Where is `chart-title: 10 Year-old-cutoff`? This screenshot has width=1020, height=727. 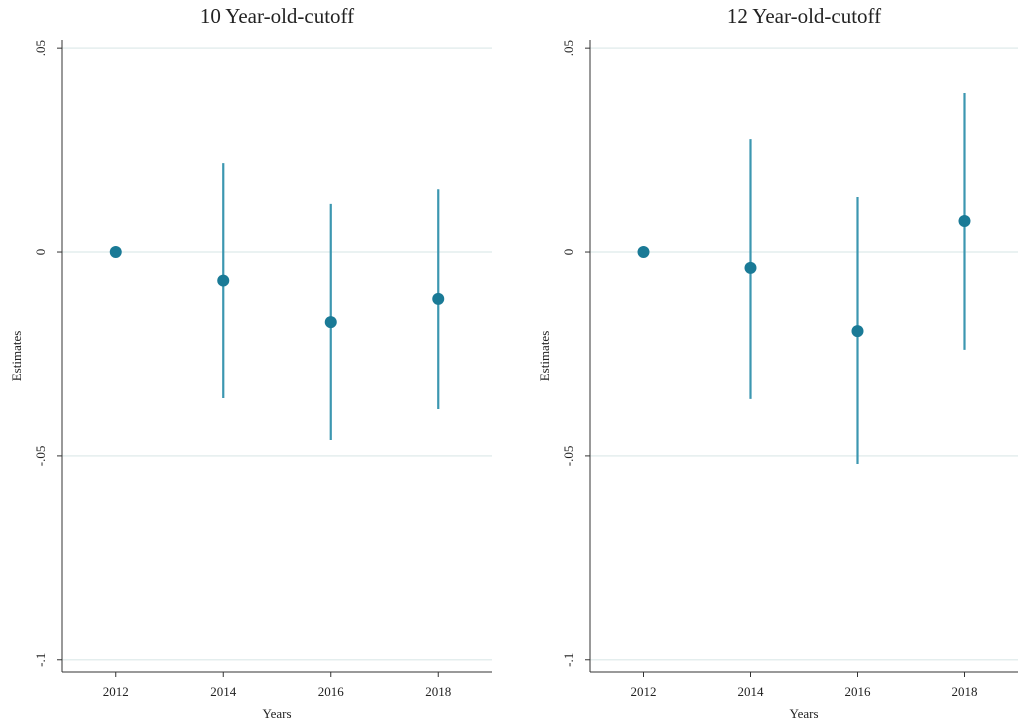
chart-title: 10 Year-old-cutoff is located at coordinates (277, 16).